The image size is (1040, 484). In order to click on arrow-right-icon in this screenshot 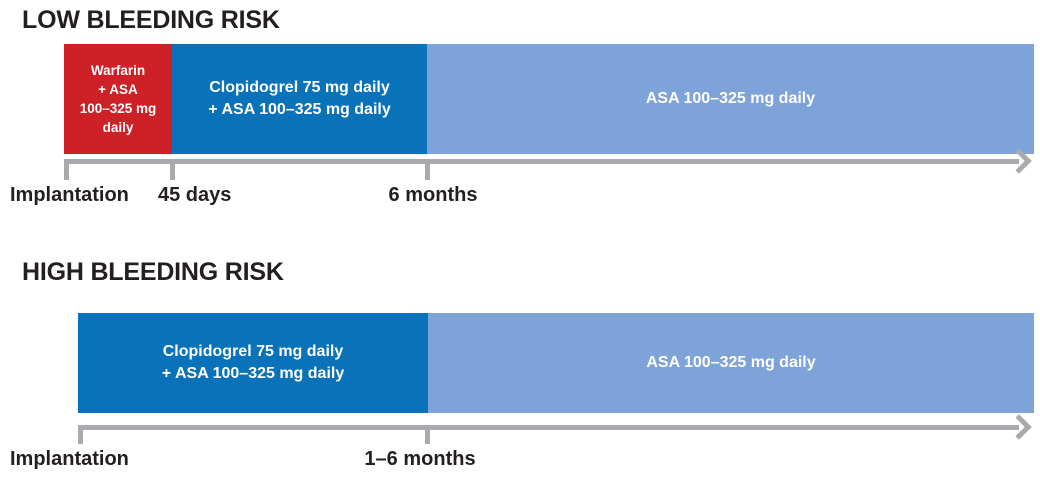, I will do `click(1019, 427)`.